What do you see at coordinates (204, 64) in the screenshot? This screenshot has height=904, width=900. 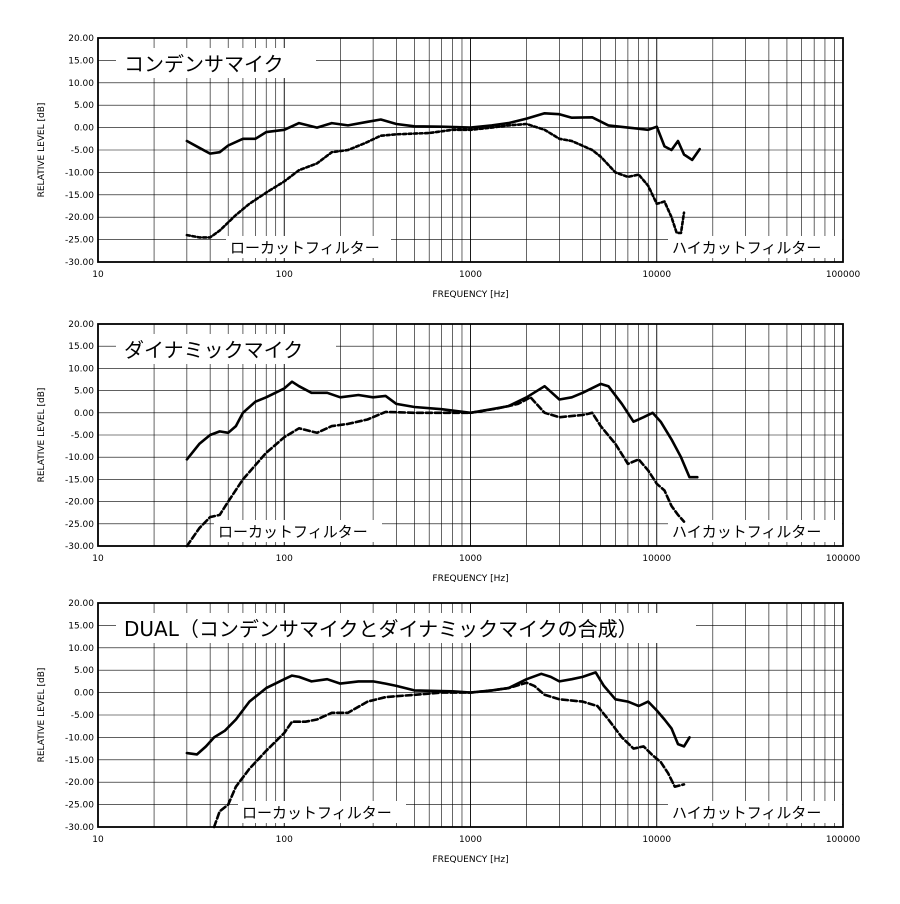 I see `chart-title: コンデンサマイク` at bounding box center [204, 64].